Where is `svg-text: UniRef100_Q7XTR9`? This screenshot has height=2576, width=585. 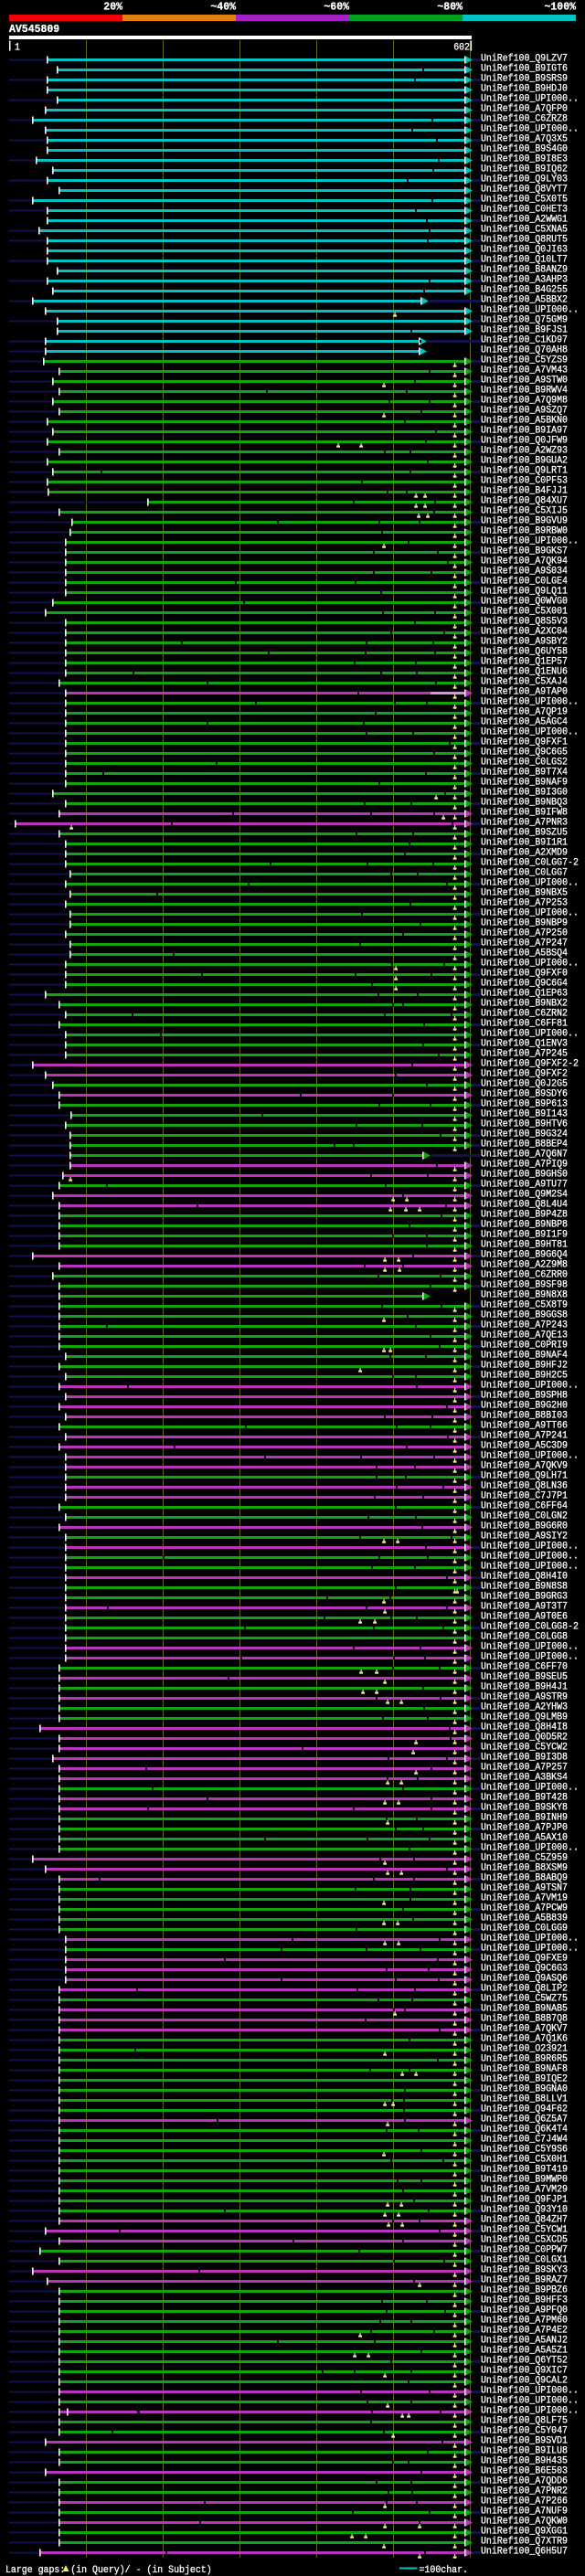
svg-text: UniRef100_Q7XTR9 is located at coordinates (524, 2541).